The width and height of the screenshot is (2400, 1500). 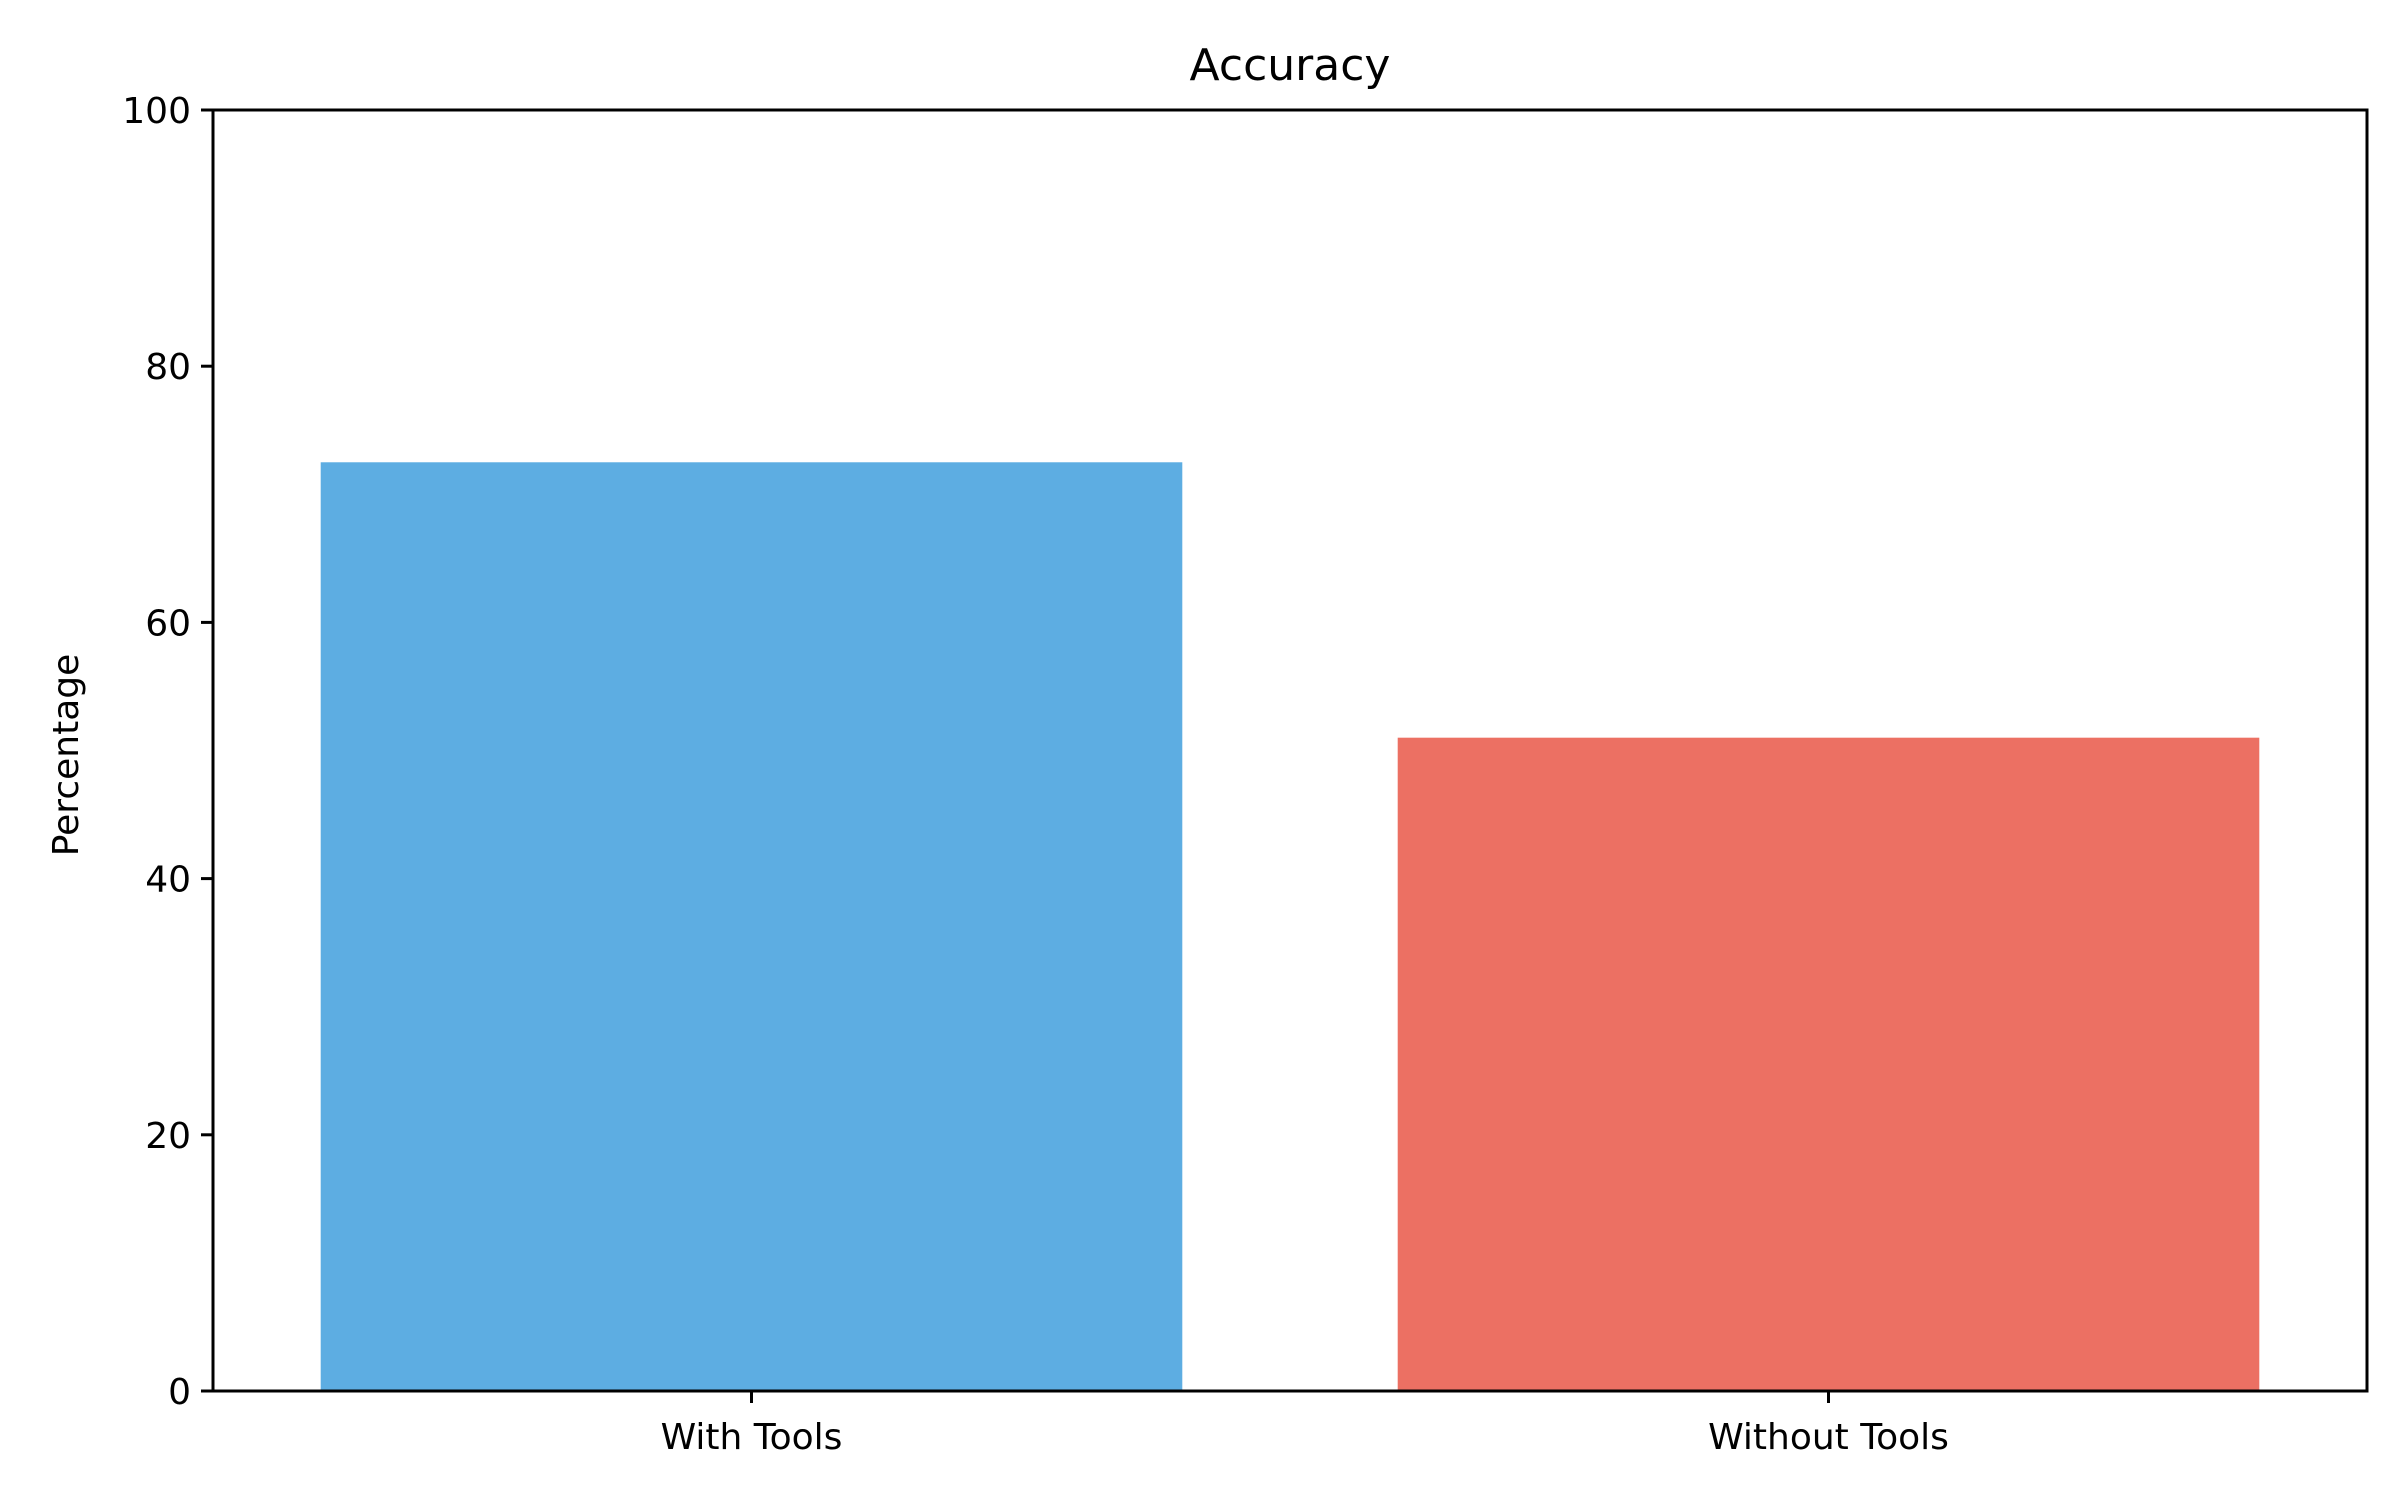 I want to click on y-tick-label: 80, so click(x=168, y=367).